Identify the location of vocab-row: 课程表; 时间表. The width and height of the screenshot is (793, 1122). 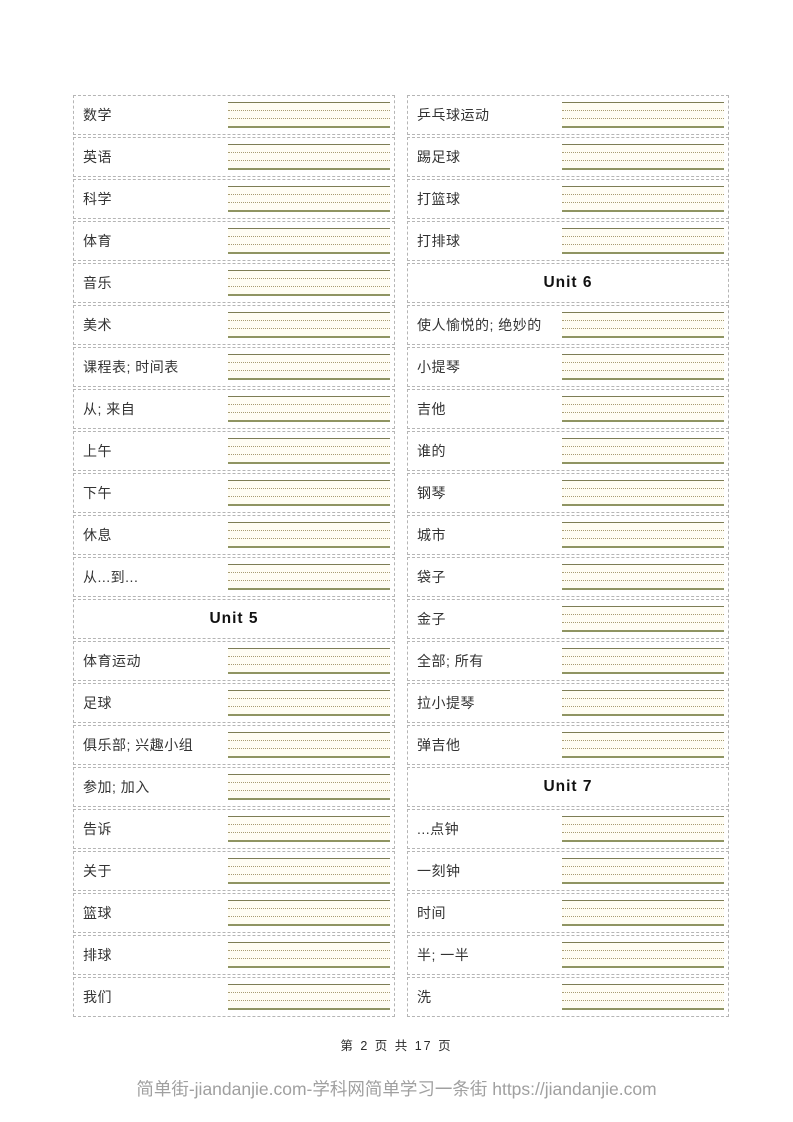
(234, 367).